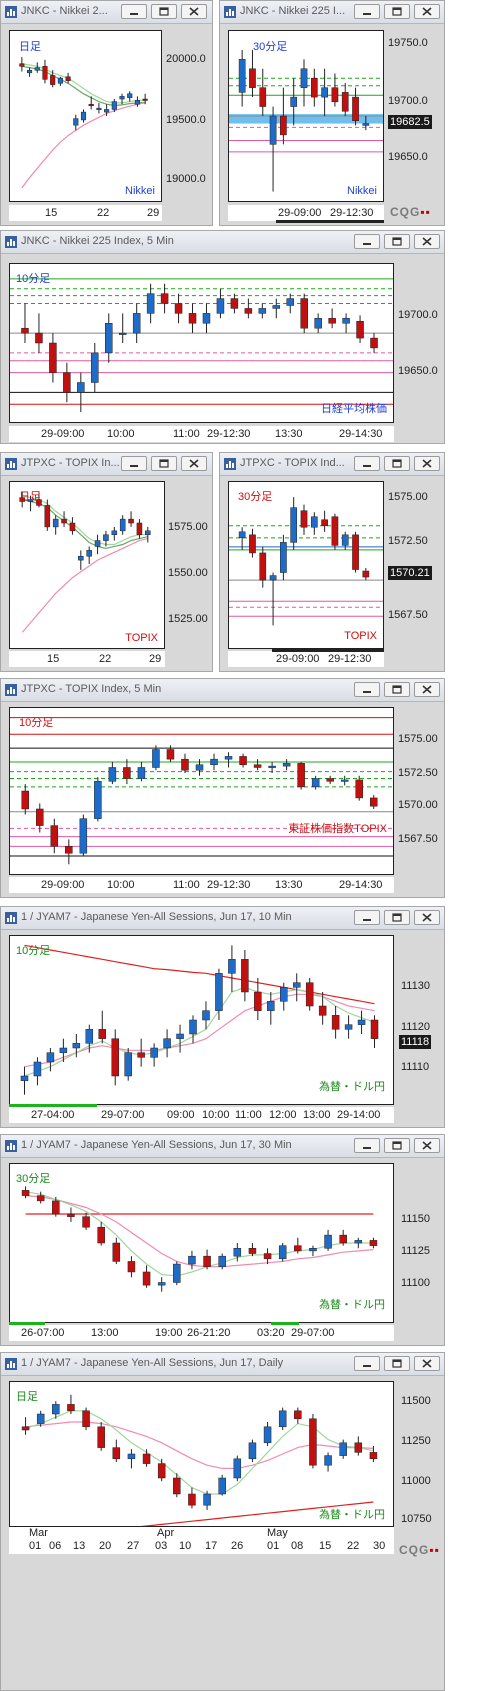 The width and height of the screenshot is (480, 1691). I want to click on y-tick-label: 19650.0, so click(418, 371).